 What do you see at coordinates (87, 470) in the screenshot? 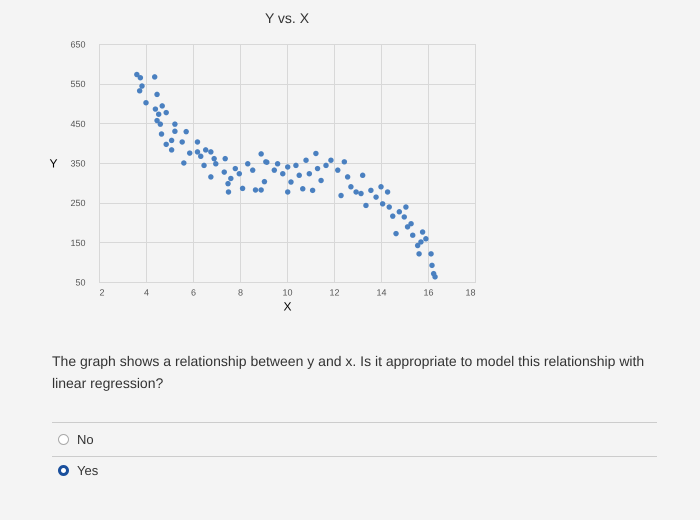
I see `text: Yes` at bounding box center [87, 470].